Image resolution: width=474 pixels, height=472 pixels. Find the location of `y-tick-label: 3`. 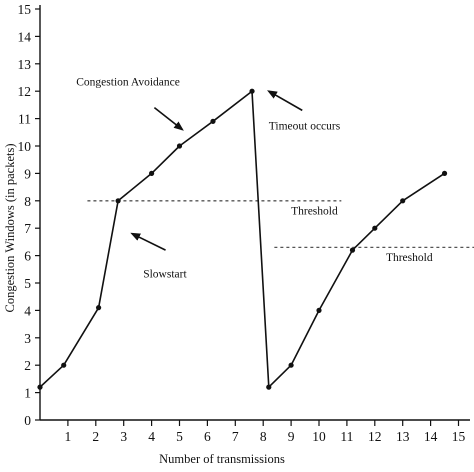

y-tick-label: 3 is located at coordinates (27, 338).